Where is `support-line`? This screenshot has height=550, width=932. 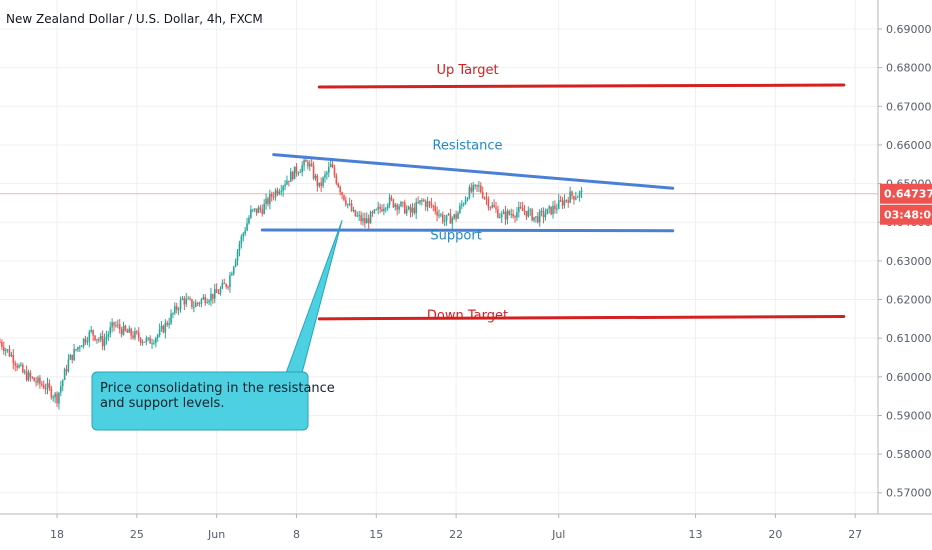
support-line is located at coordinates (467, 230).